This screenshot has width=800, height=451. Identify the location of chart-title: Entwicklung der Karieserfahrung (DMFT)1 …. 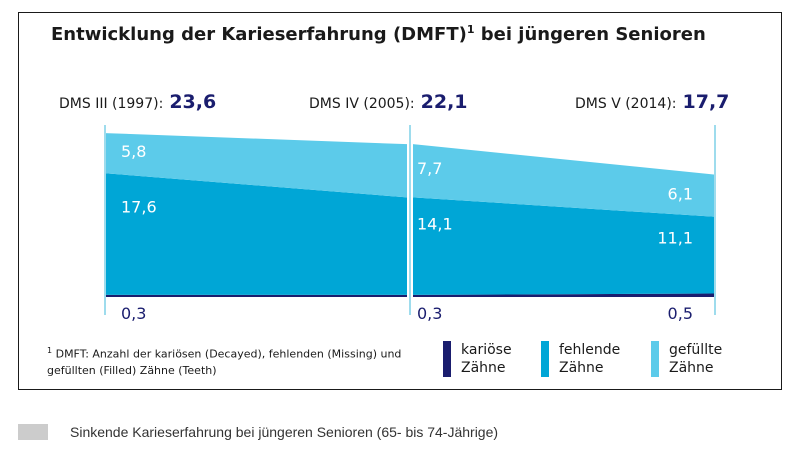
(378, 34).